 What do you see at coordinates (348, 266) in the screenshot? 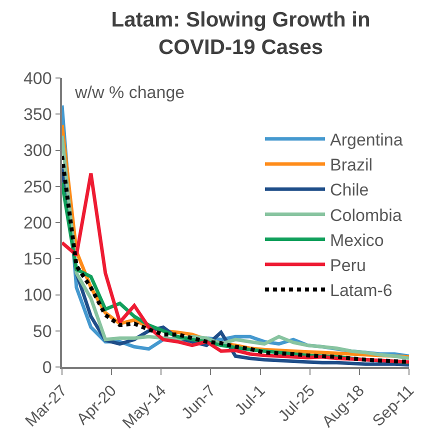
I see `legend-label: Peru` at bounding box center [348, 266].